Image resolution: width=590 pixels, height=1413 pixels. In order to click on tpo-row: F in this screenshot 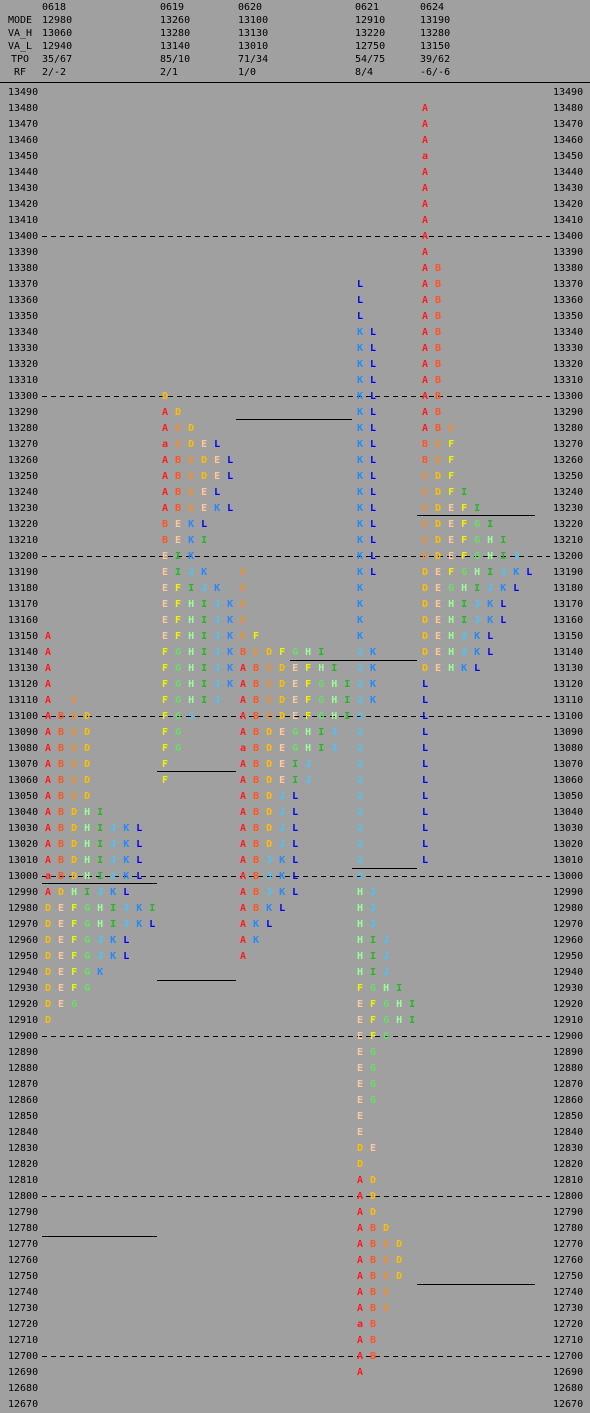, I will do `click(168, 780)`.